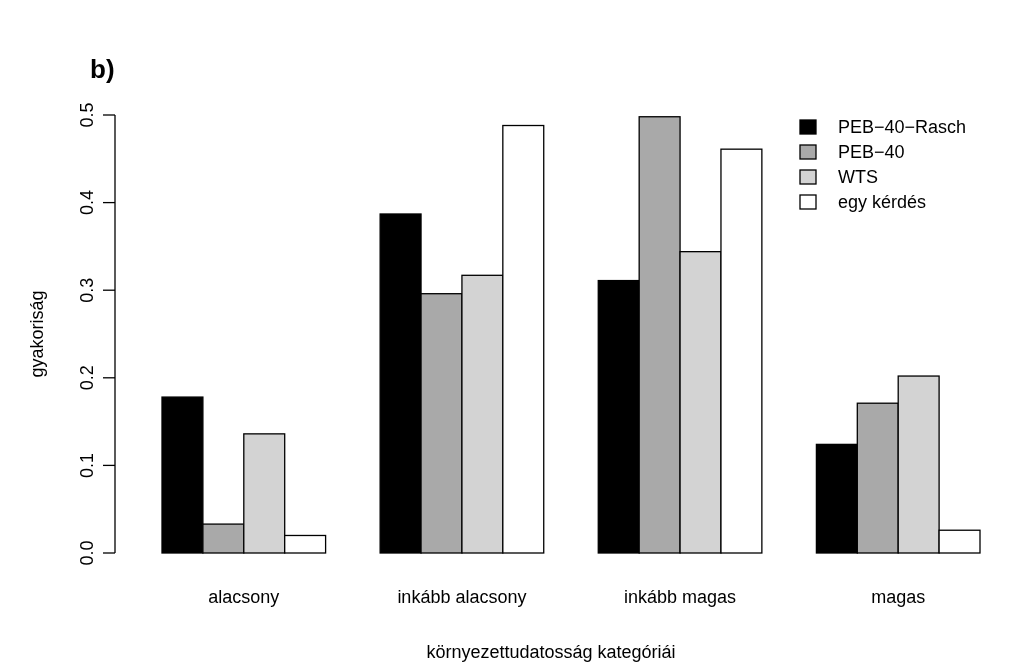 Image resolution: width=1015 pixels, height=666 pixels. I want to click on legend-label: WTS, so click(858, 177).